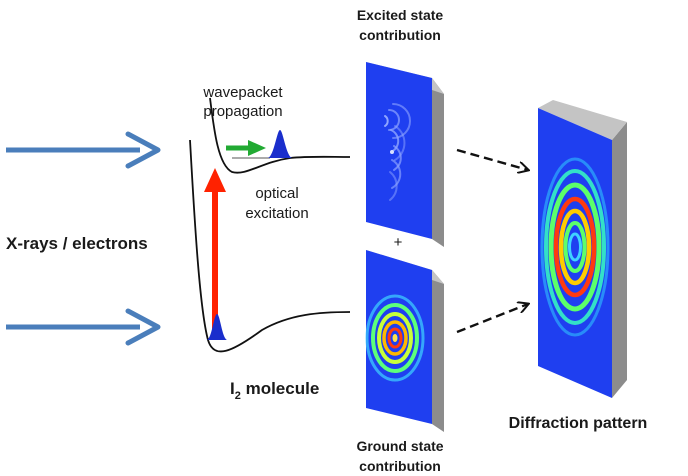  Describe the element at coordinates (246, 148) in the screenshot. I see `propagation-arrow` at that location.